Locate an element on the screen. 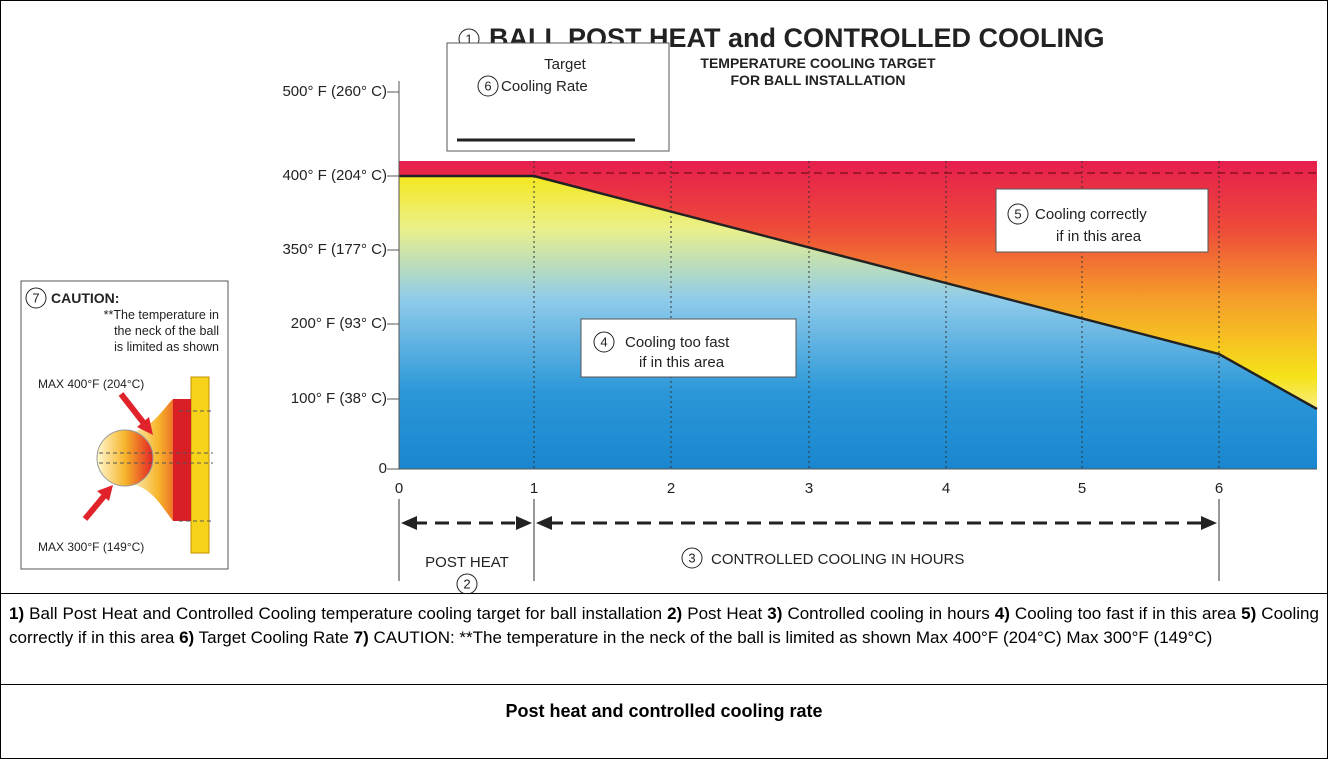  caution-text: **The temperature in is located at coordinates (161, 315).